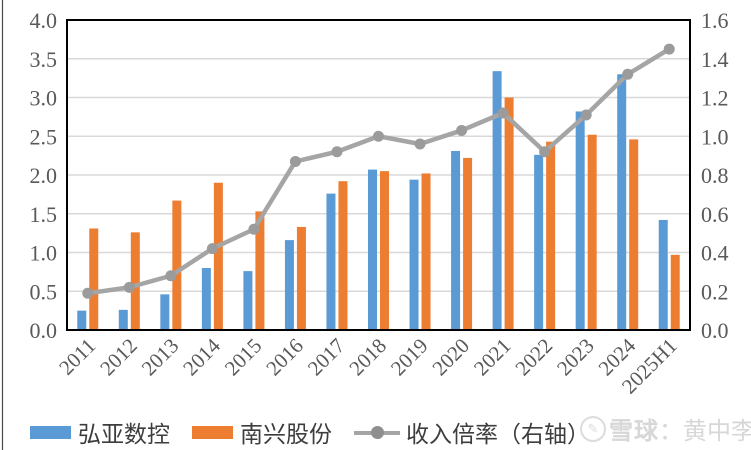 The image size is (751, 450). I want to click on x-axis-label: 2013, so click(160, 357).